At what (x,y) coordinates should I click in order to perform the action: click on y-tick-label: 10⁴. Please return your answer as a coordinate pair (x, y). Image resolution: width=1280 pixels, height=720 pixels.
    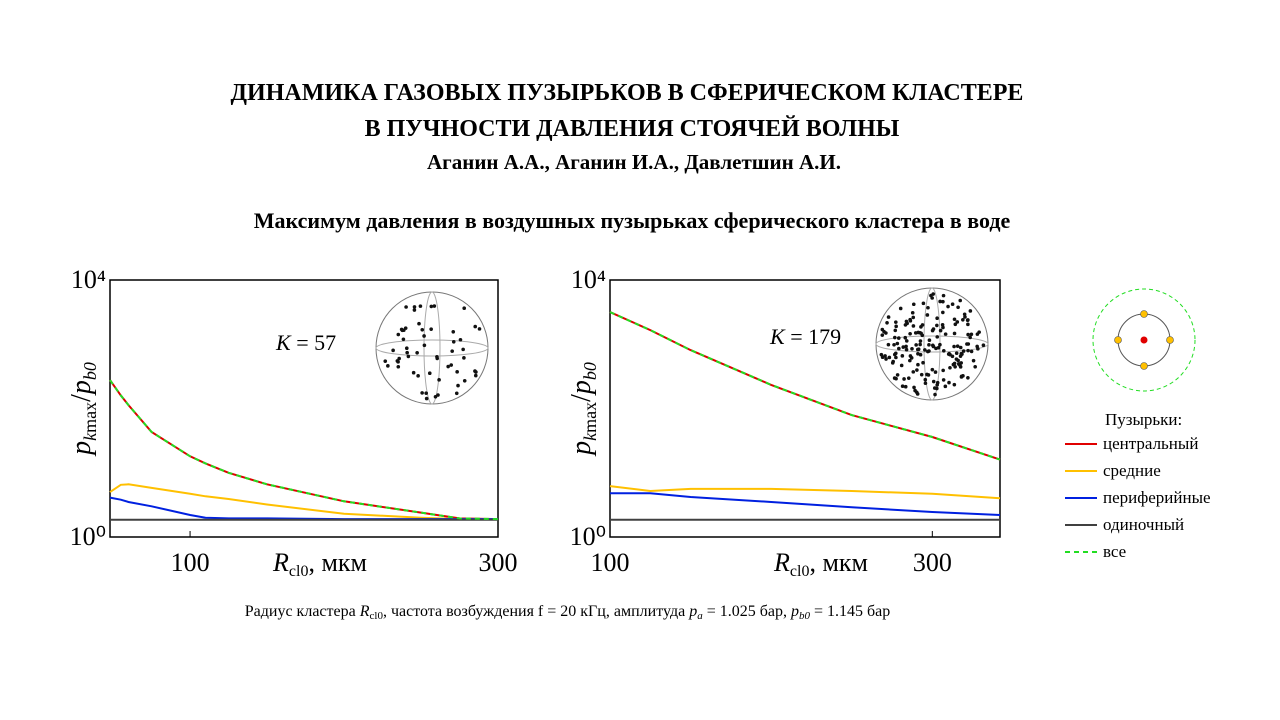
    Looking at the image, I should click on (588, 279).